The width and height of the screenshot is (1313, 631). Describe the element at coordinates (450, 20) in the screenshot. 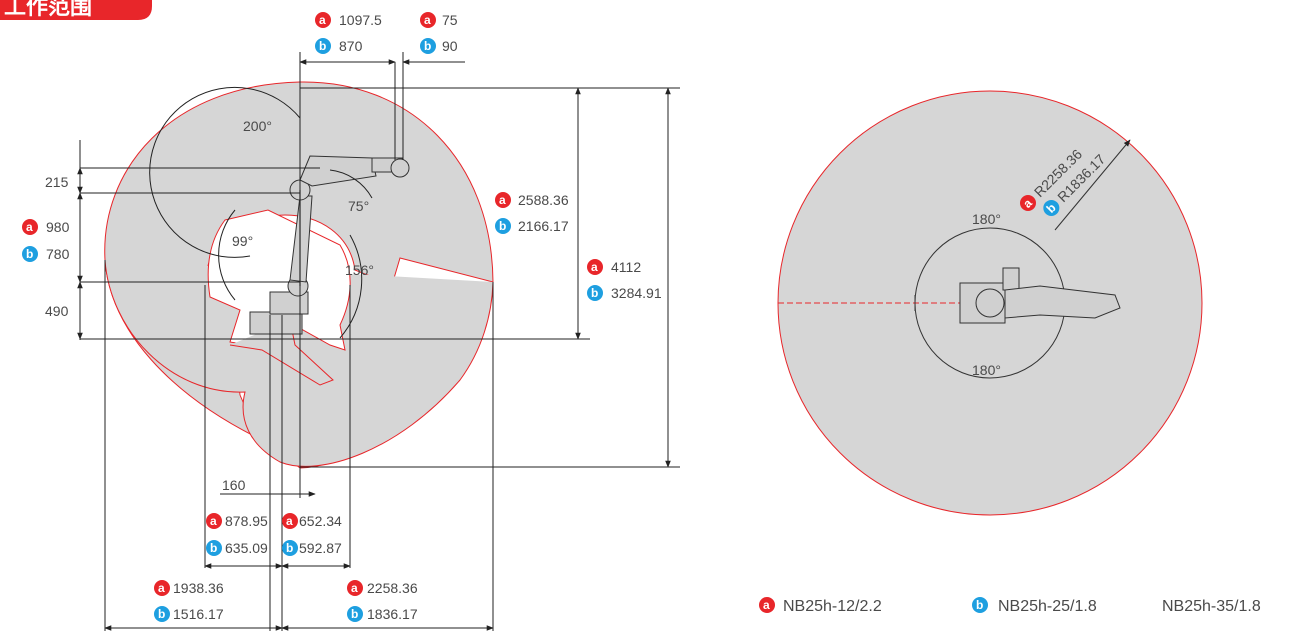

I see `dim-label: 75` at that location.